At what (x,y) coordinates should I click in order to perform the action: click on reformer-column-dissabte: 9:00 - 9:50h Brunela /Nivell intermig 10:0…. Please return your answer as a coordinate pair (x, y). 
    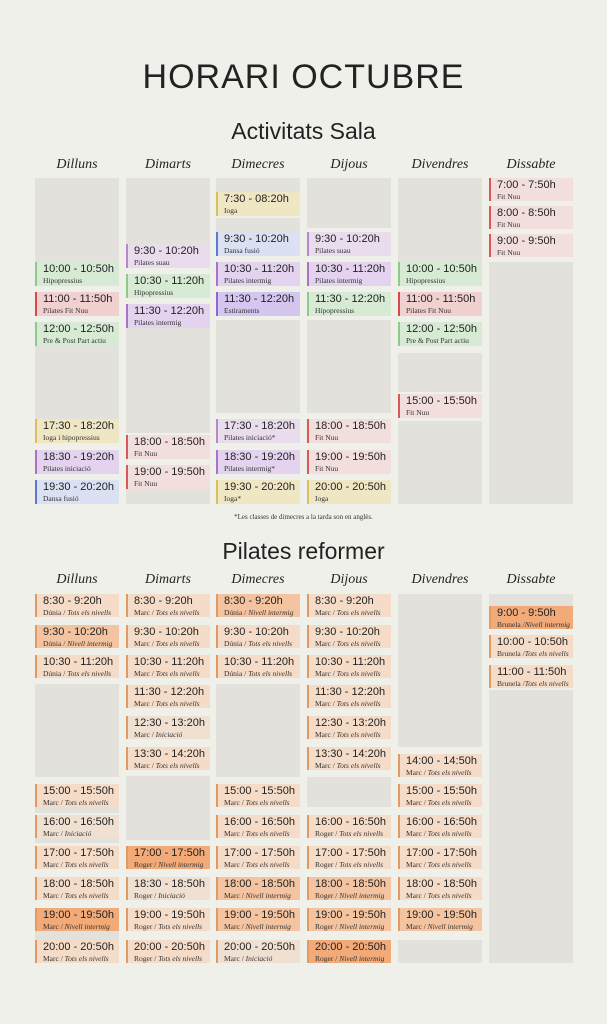
    Looking at the image, I should click on (531, 778).